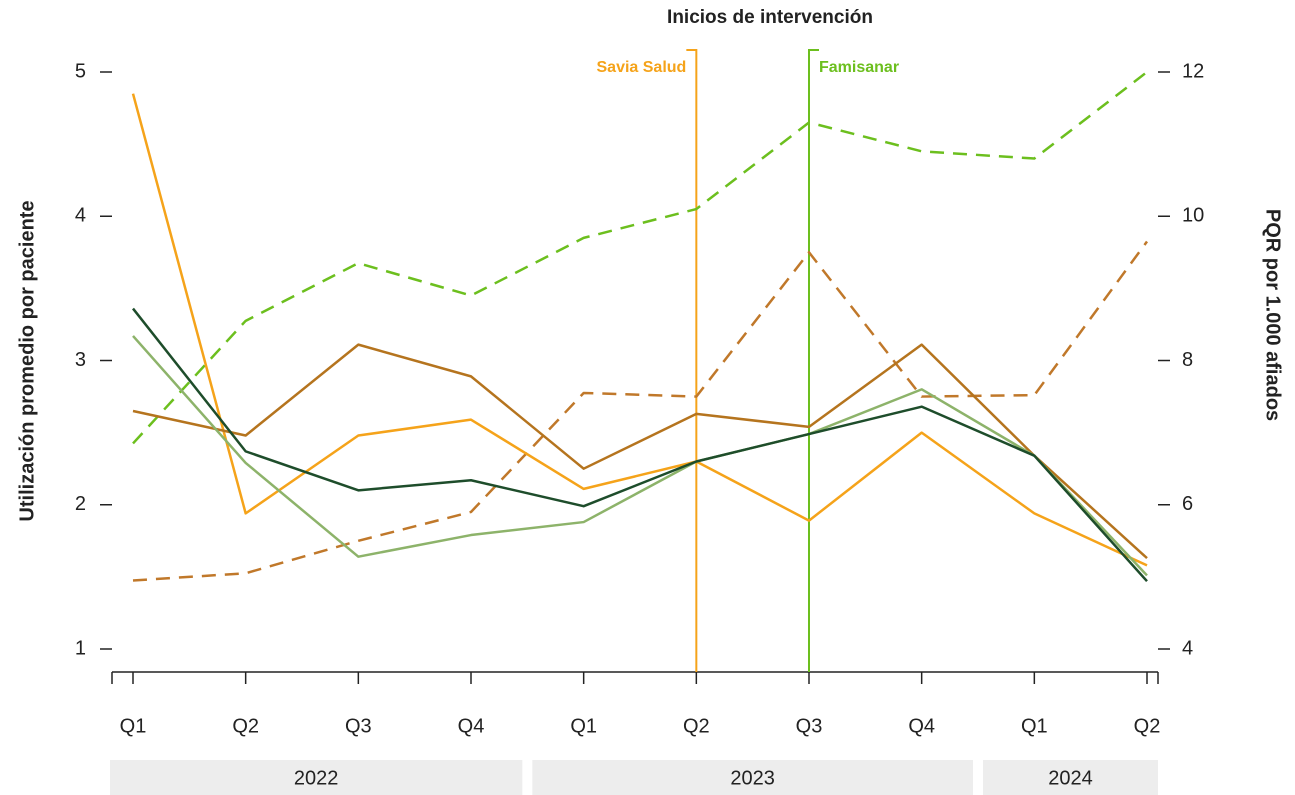 Image resolution: width=1295 pixels, height=795 pixels. I want to click on y-tick-label: 5, so click(80, 71).